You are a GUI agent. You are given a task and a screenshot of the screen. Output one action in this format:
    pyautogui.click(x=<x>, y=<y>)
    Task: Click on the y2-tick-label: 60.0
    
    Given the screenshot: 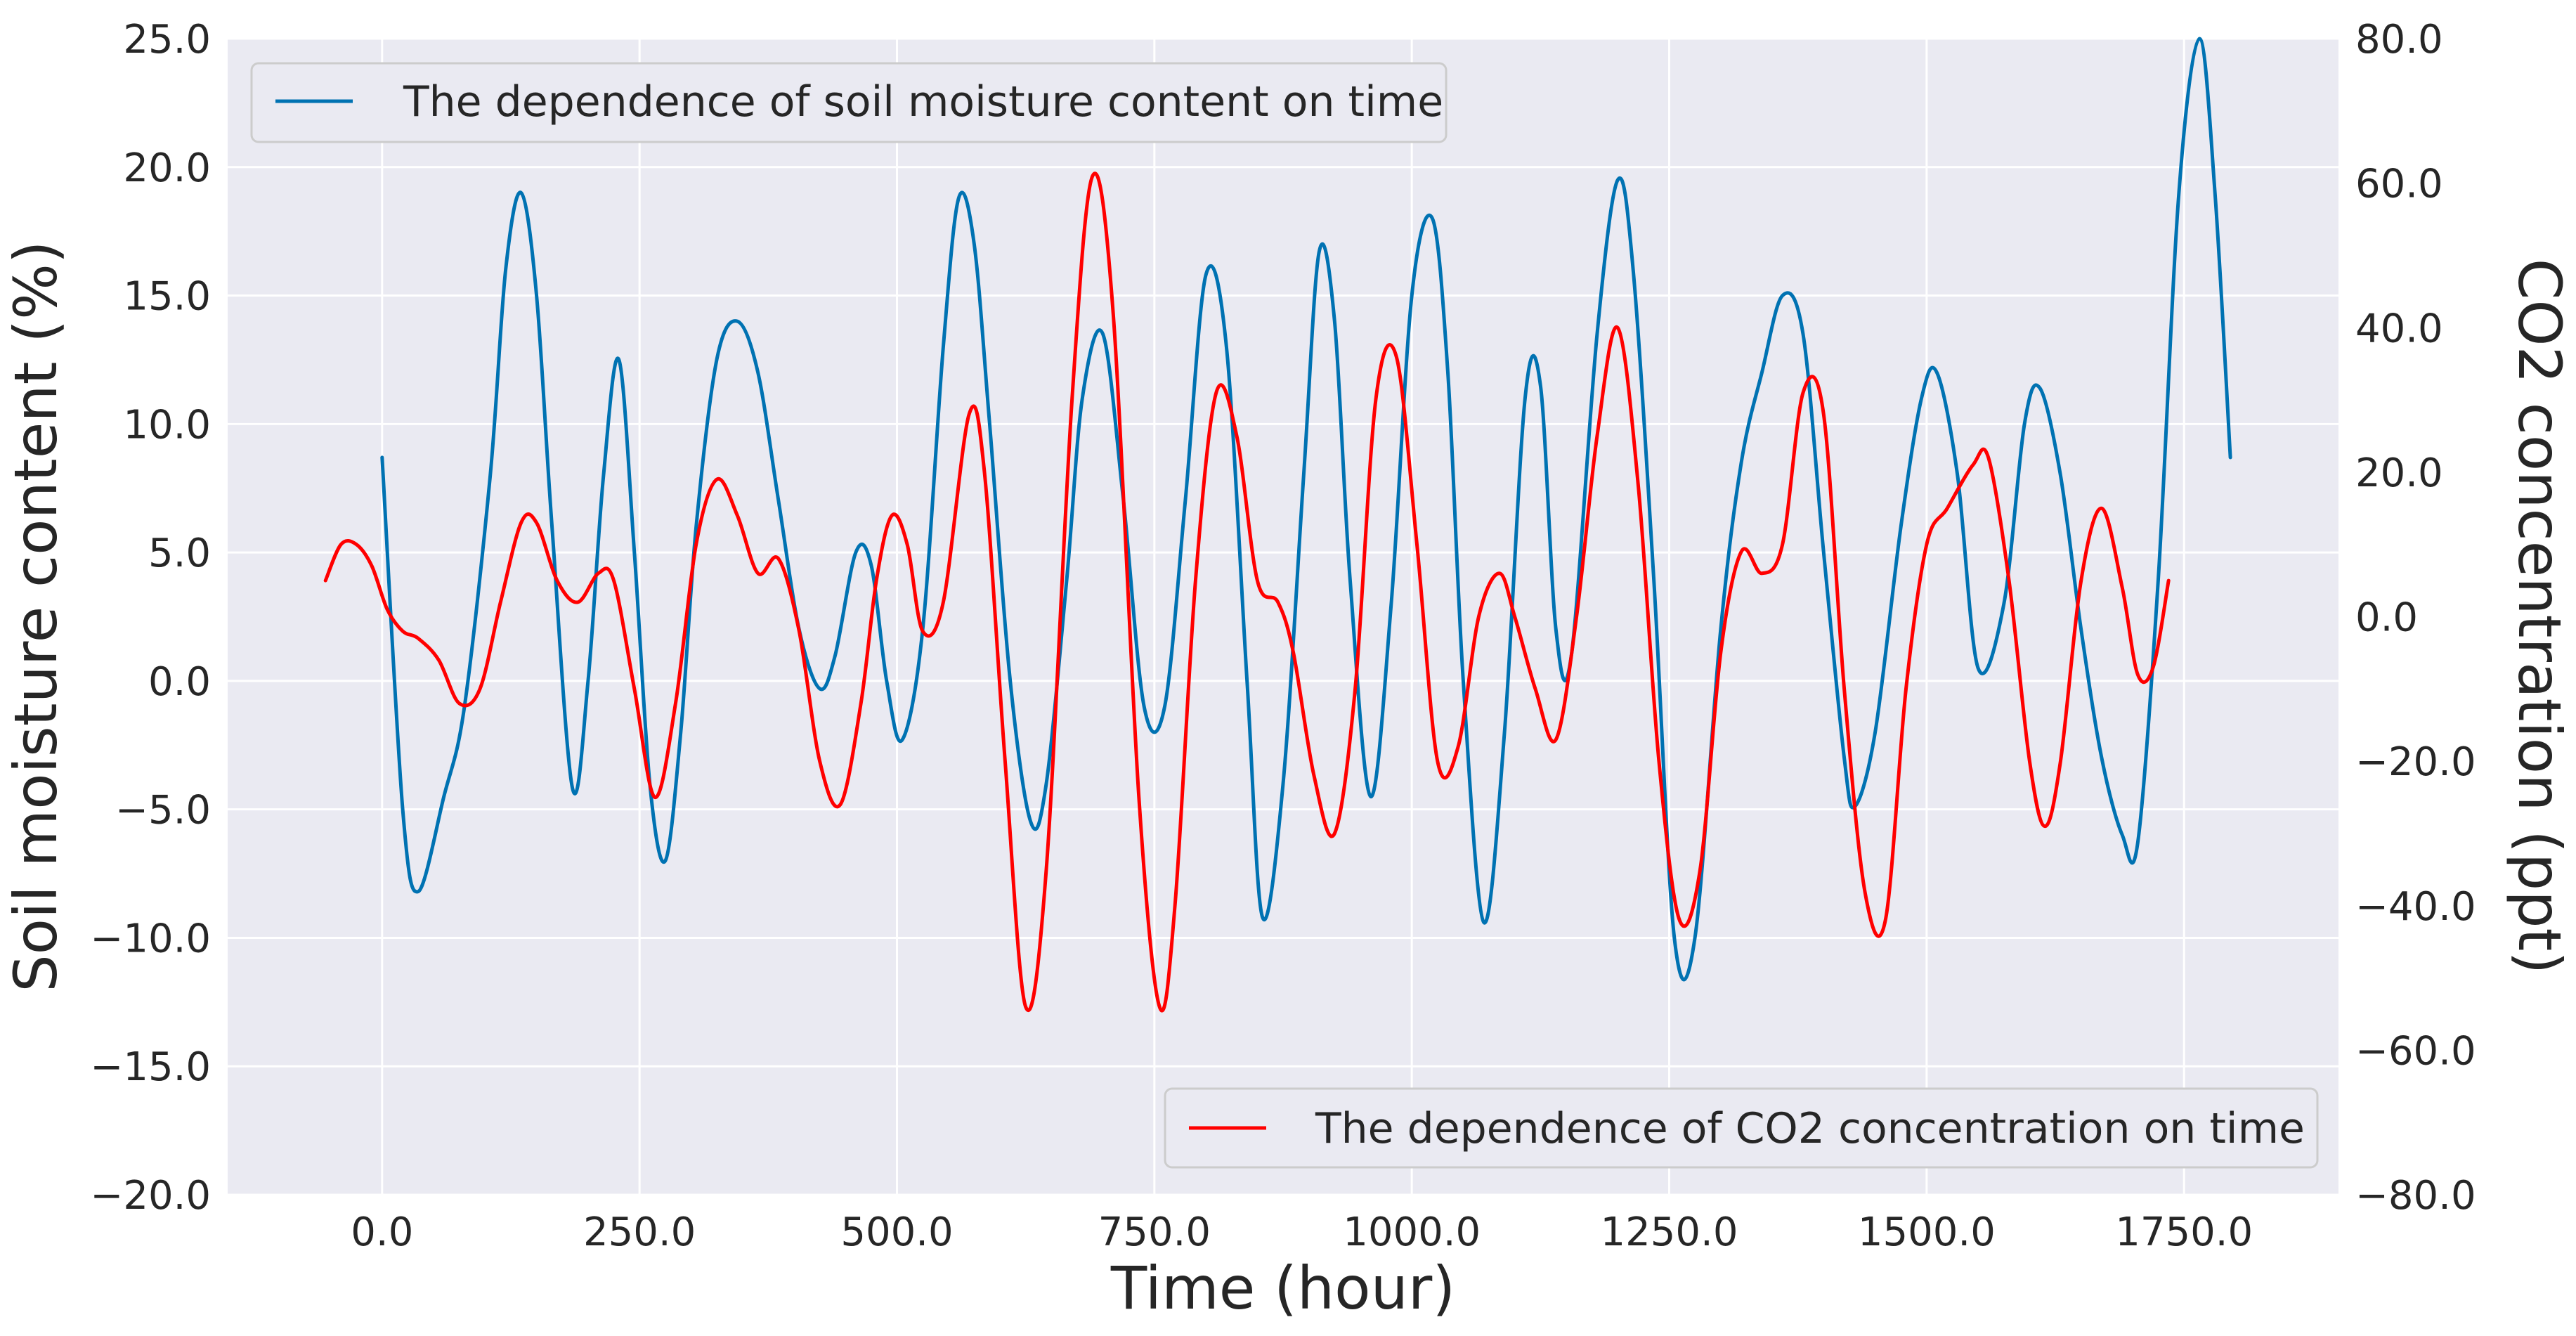 What is the action you would take?
    pyautogui.click(x=2399, y=184)
    